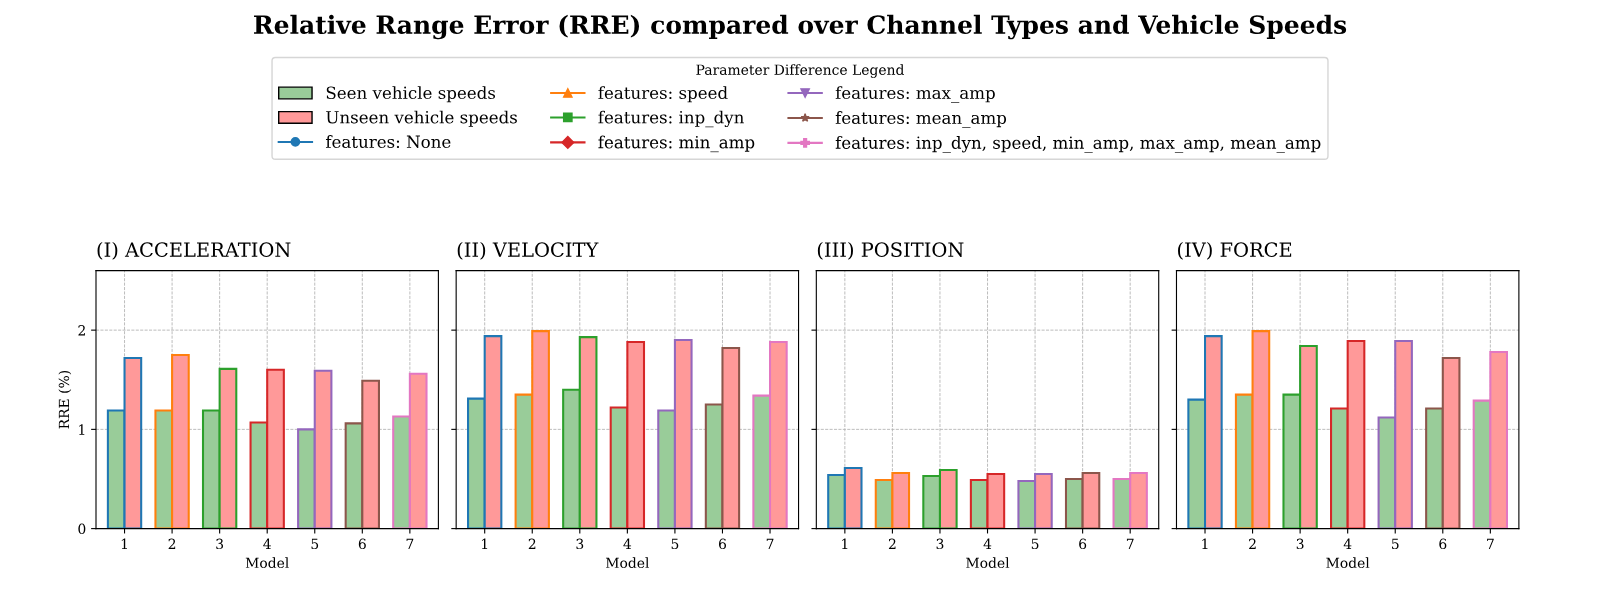 This screenshot has width=1600, height=600. I want to click on chart-title: (II) VELOCITY, so click(528, 250).